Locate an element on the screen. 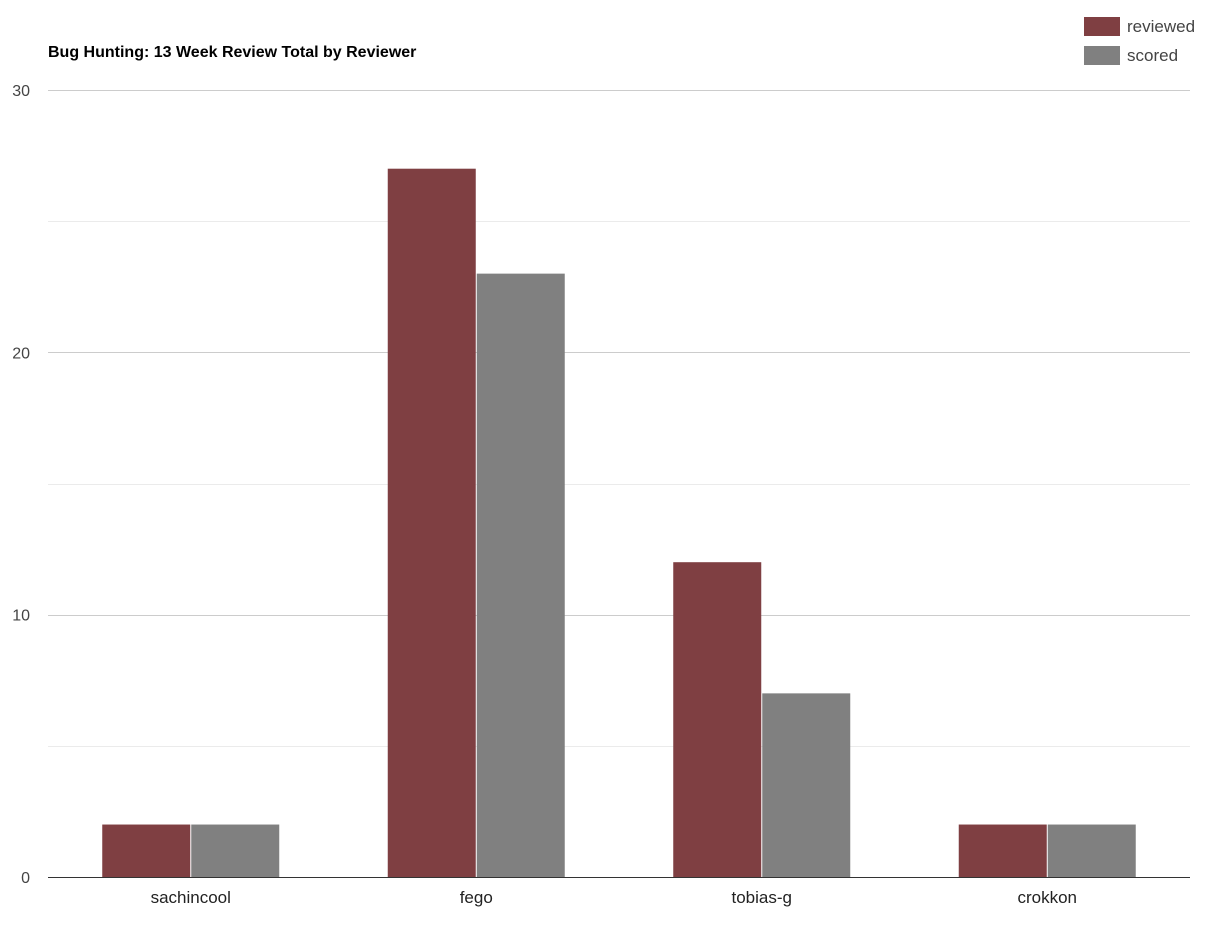  bar-scored-fego is located at coordinates (520, 575).